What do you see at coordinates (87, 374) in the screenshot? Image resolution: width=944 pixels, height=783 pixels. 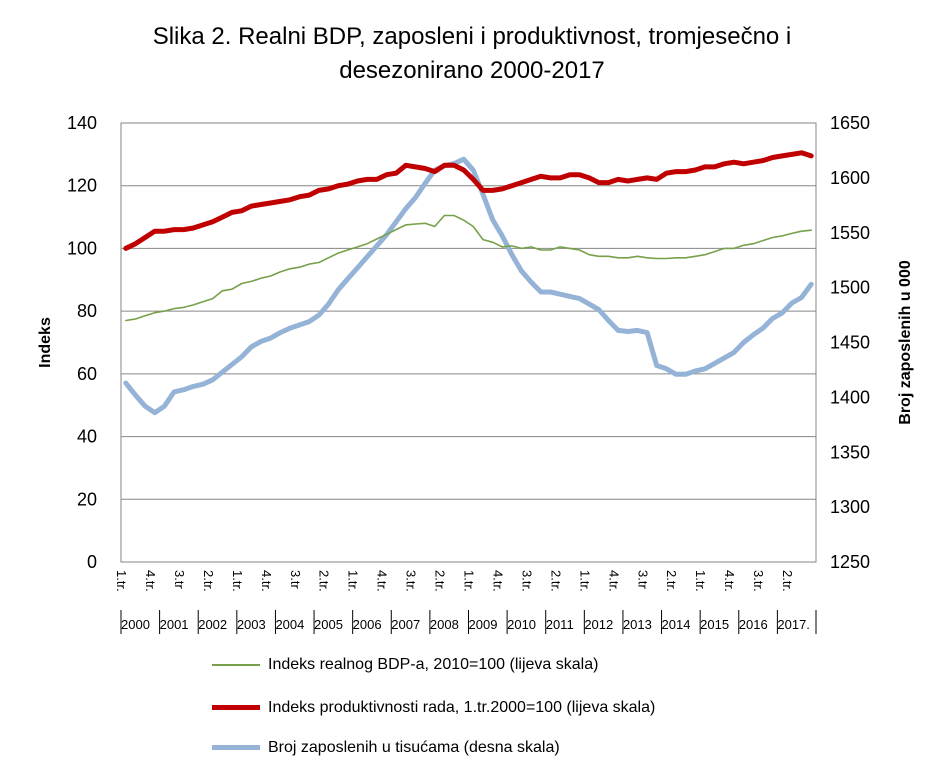 I see `y-left-tick-label: 60` at bounding box center [87, 374].